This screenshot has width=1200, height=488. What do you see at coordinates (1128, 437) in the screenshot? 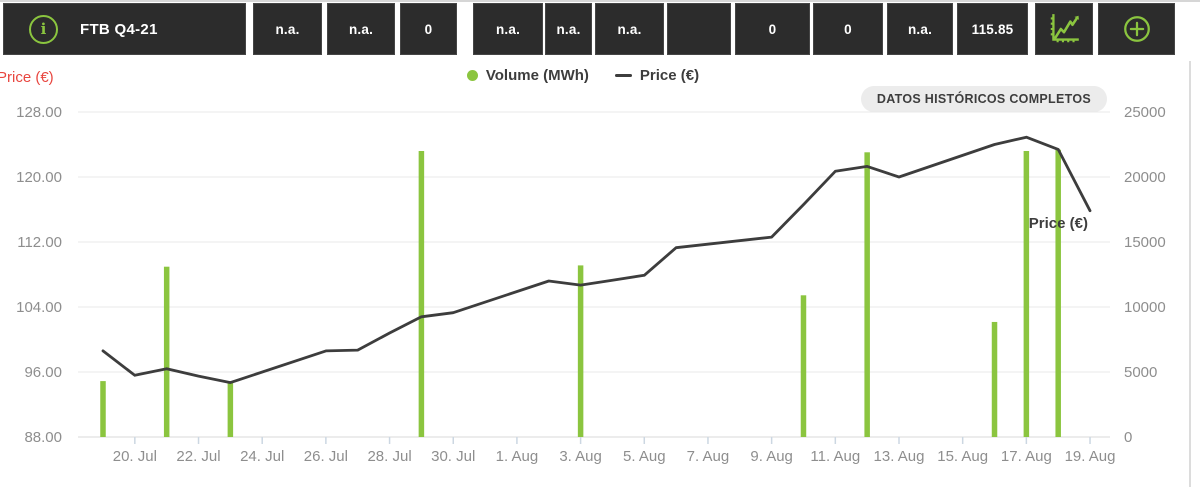
I see `y-right-tick-label: 0` at bounding box center [1128, 437].